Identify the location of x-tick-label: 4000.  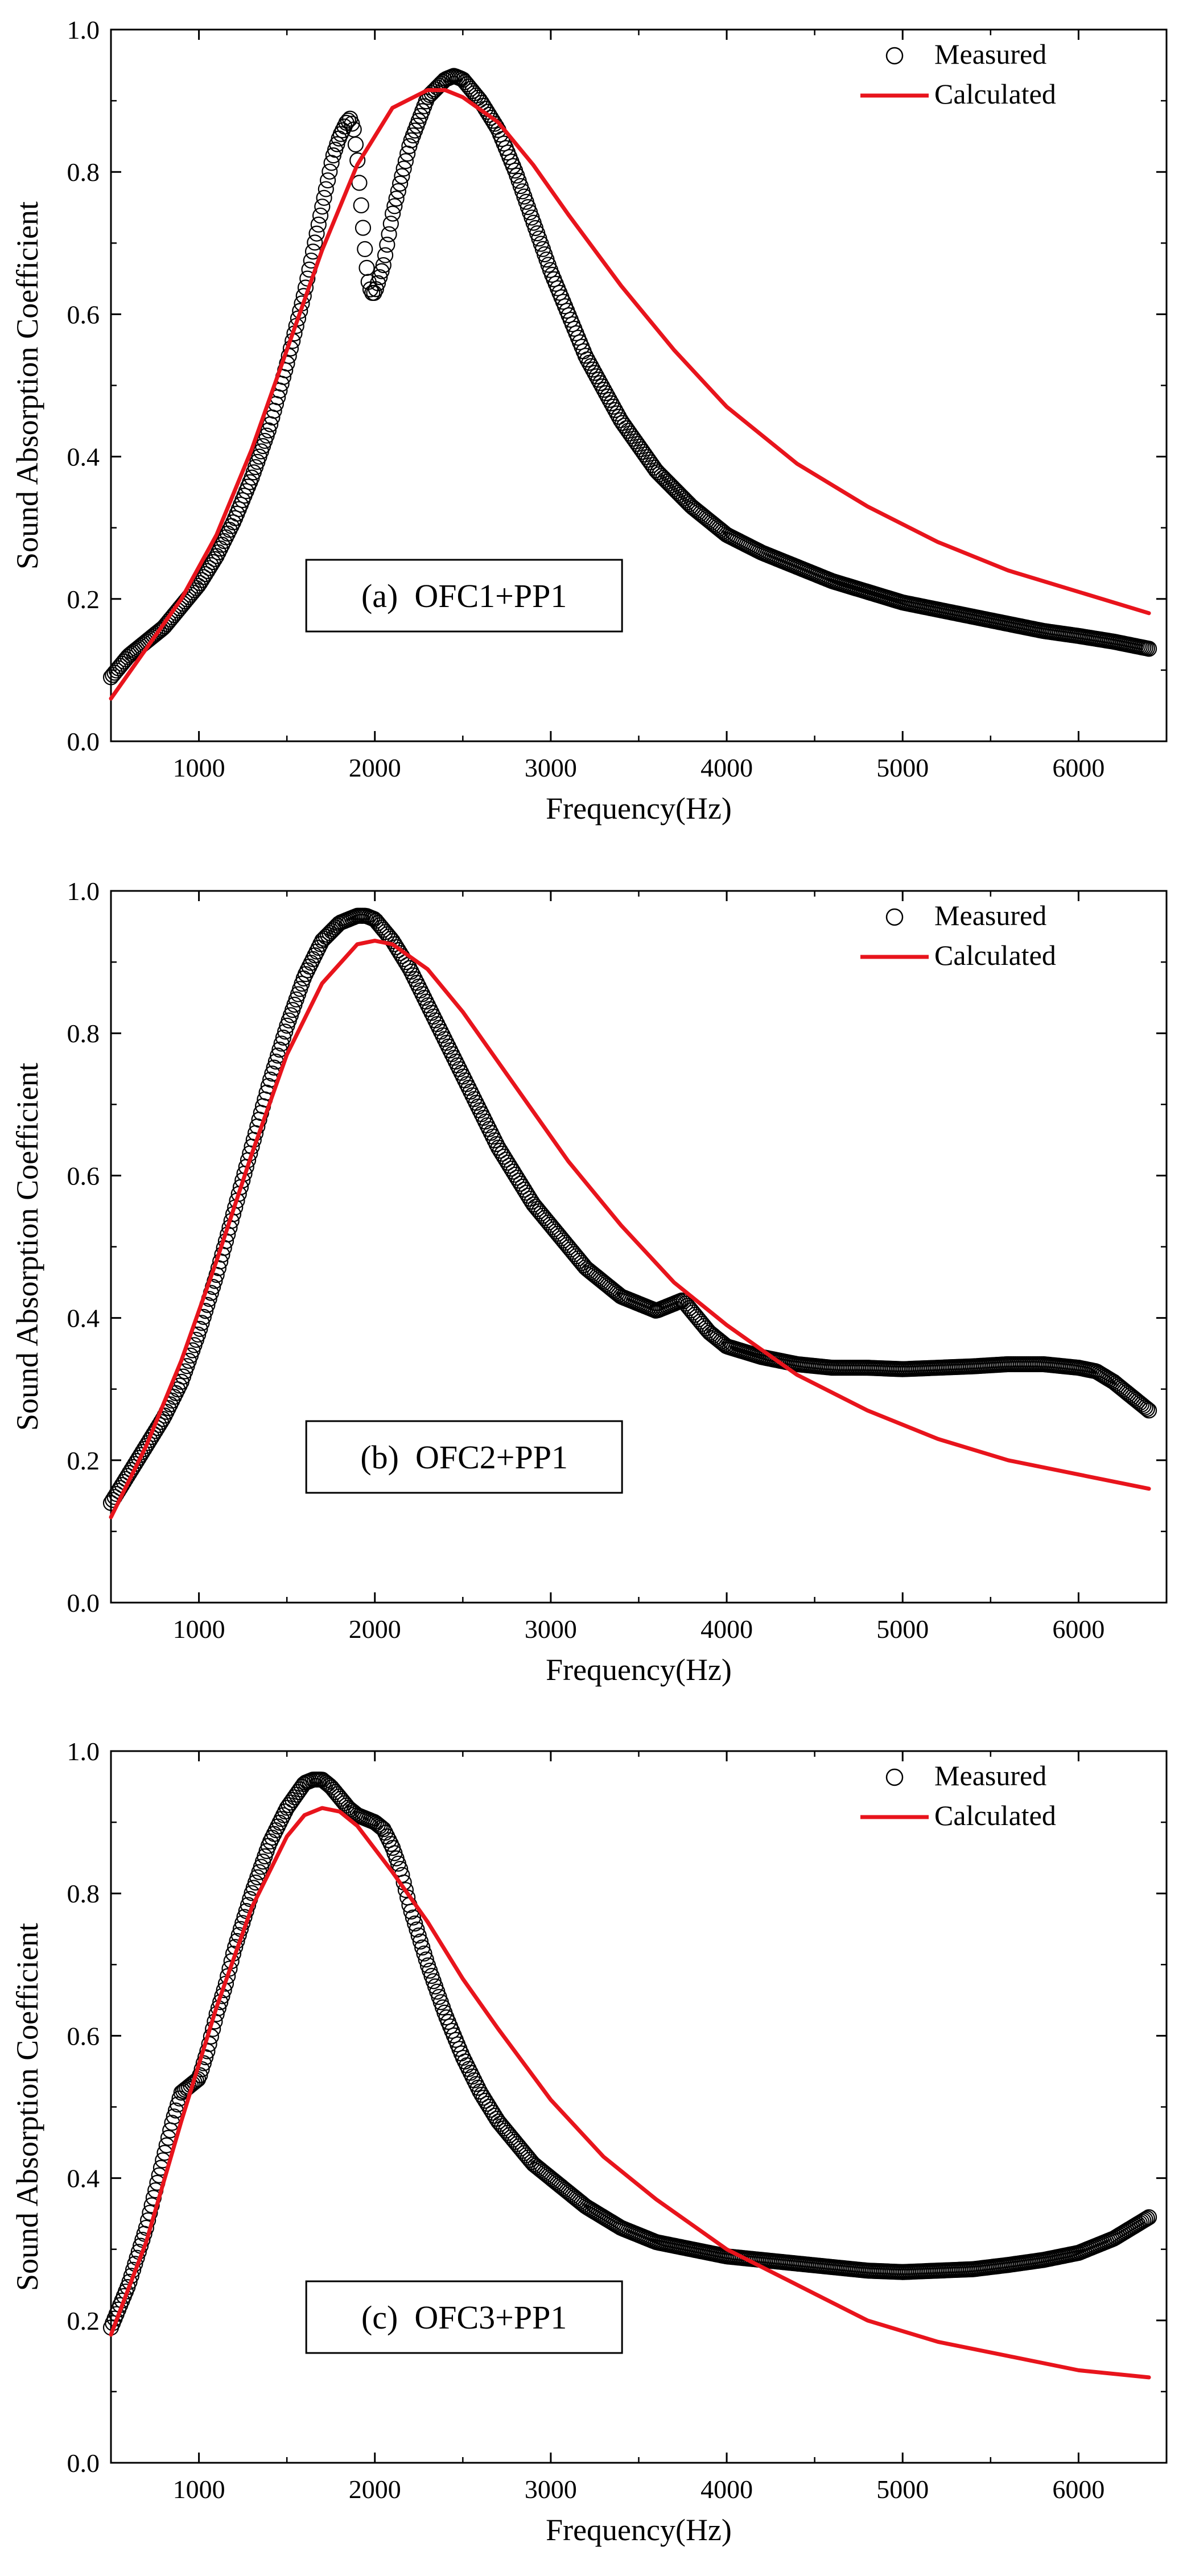
(727, 1630).